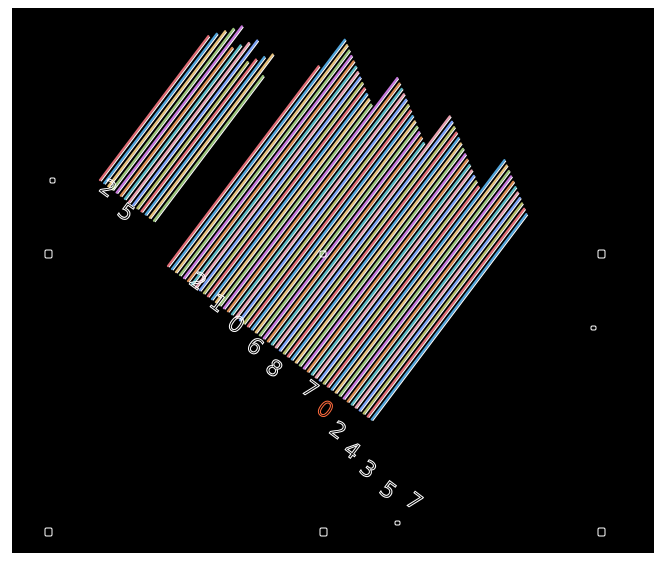 The width and height of the screenshot is (660, 563). Describe the element at coordinates (324, 410) in the screenshot. I see `barcode-digit-8: 0` at that location.